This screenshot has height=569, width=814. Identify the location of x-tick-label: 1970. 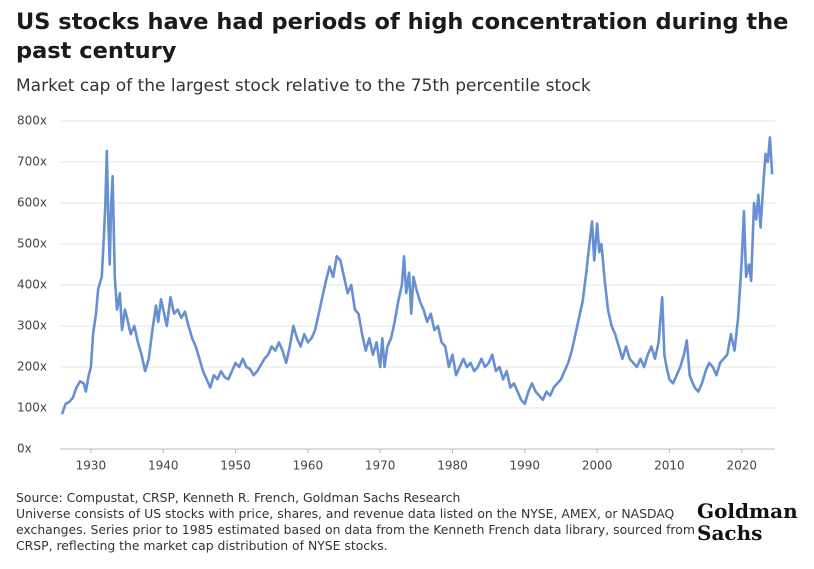
(380, 466).